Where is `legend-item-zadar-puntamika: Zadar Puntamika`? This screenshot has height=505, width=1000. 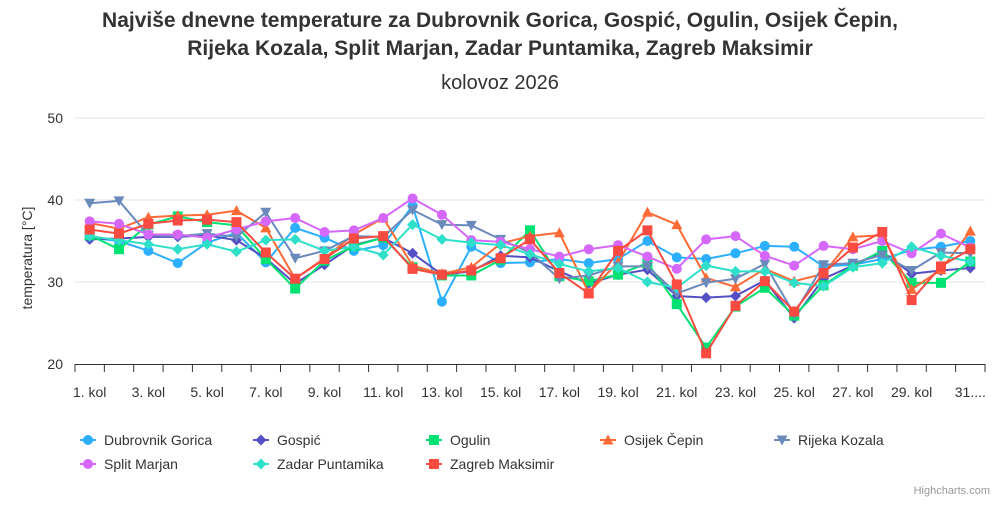
legend-item-zadar-puntamika: Zadar Puntamika is located at coordinates (318, 464).